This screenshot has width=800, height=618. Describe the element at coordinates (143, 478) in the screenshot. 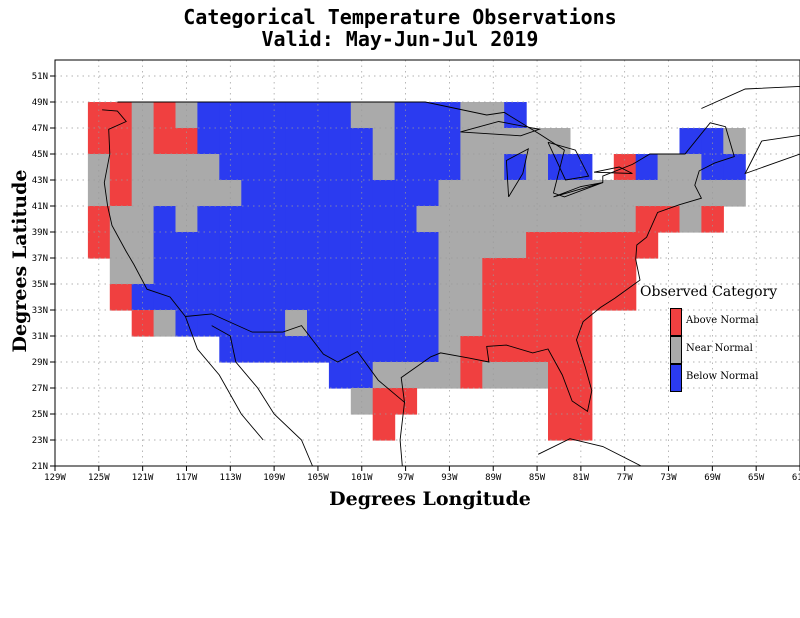

I see `x-tick-label: 121W` at that location.